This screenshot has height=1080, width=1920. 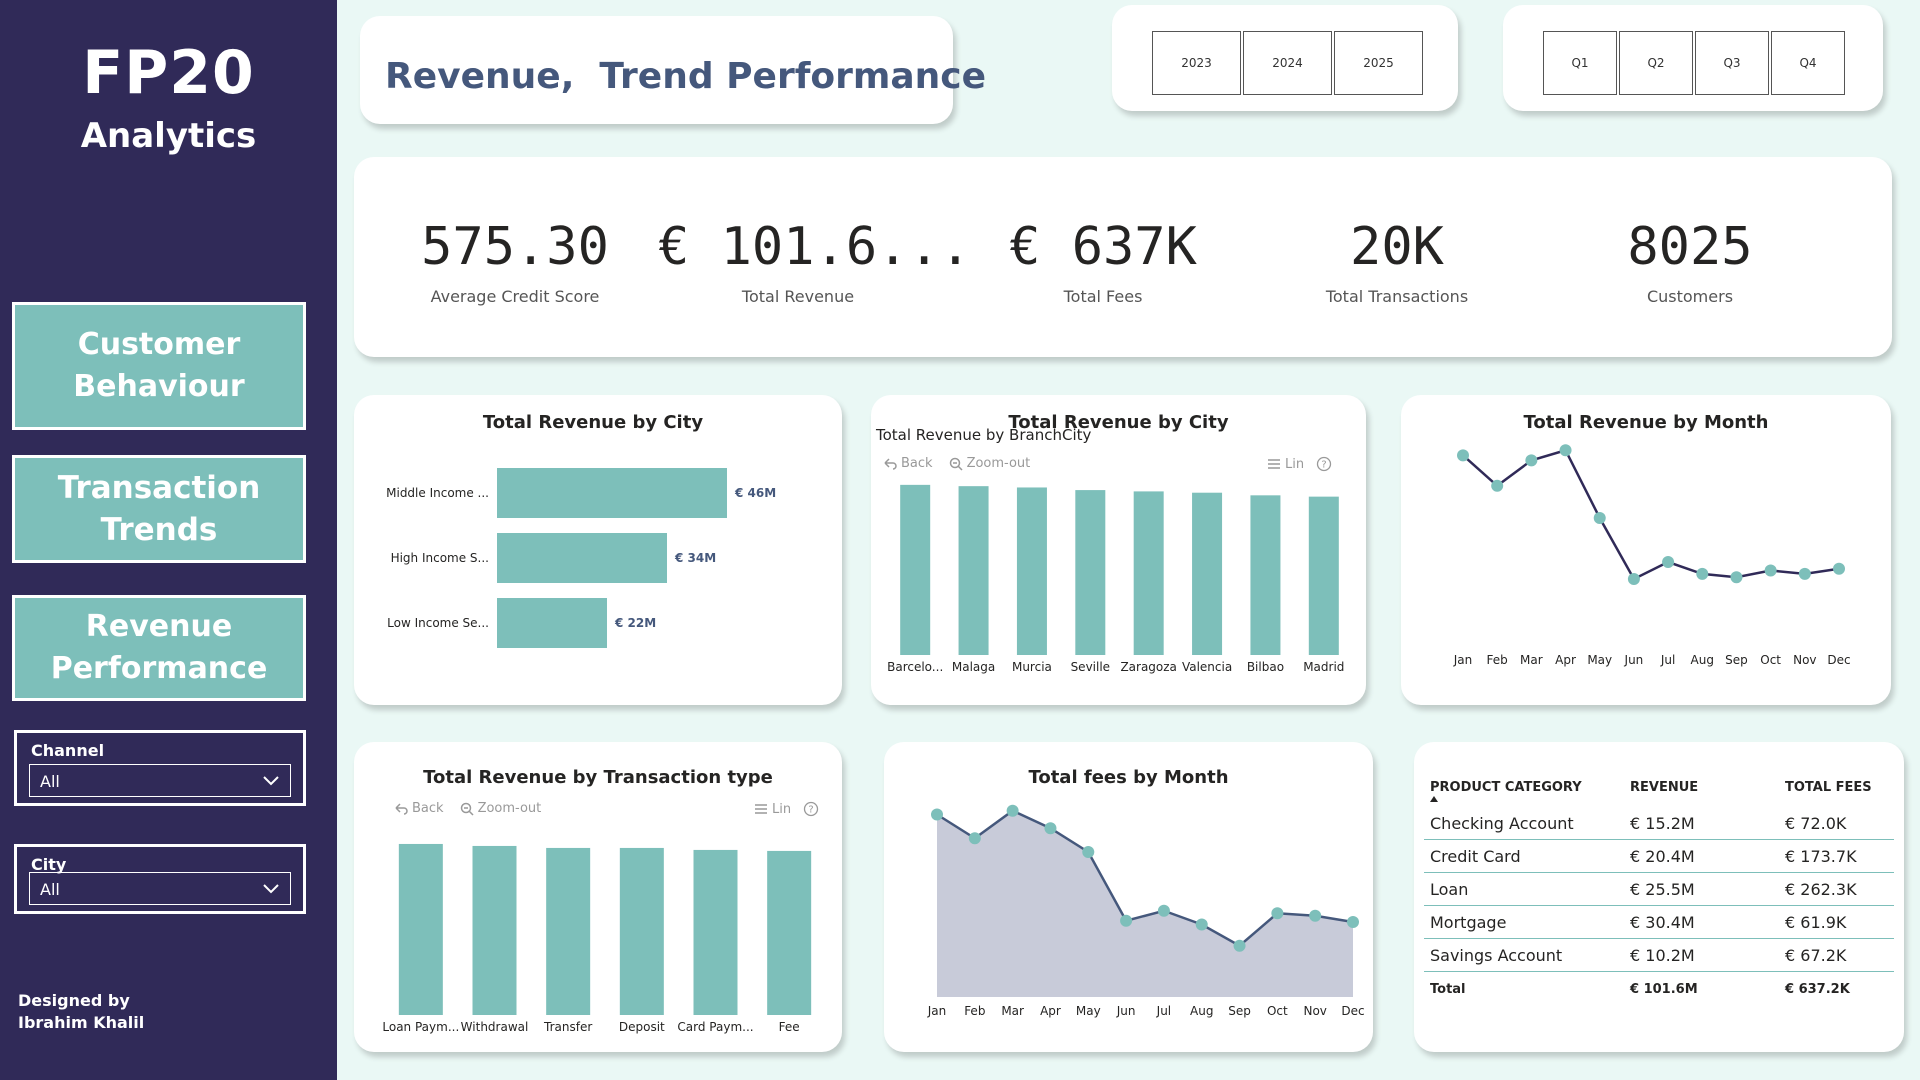 What do you see at coordinates (1836, 955) in the screenshot?
I see `table-cell: € 67.2K` at bounding box center [1836, 955].